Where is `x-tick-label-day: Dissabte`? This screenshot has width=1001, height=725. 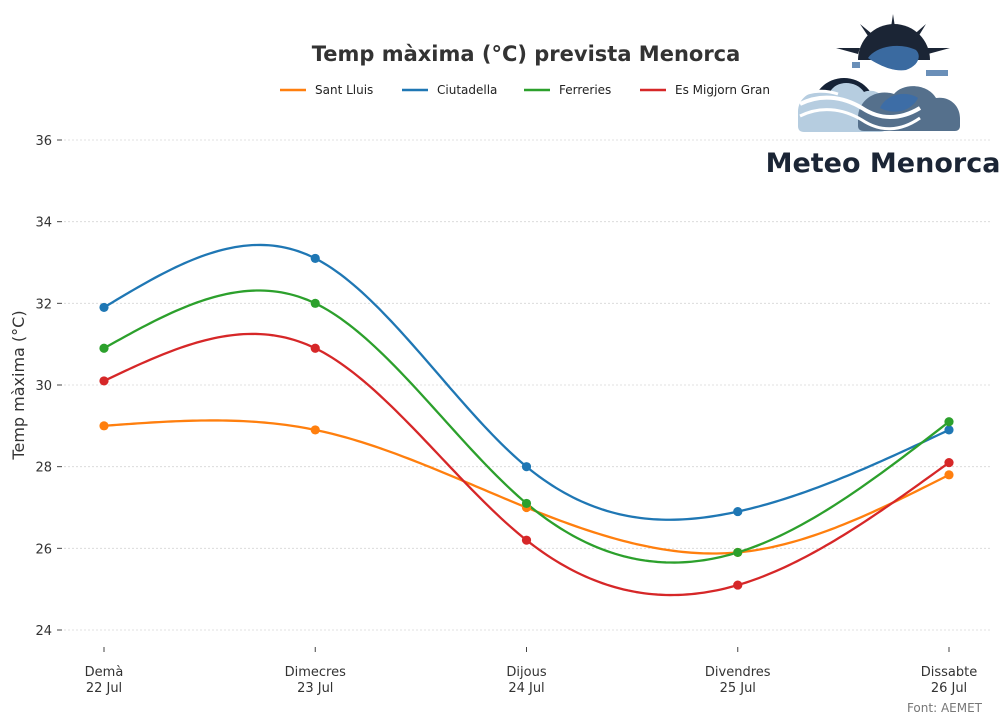 x-tick-label-day: Dissabte is located at coordinates (949, 672).